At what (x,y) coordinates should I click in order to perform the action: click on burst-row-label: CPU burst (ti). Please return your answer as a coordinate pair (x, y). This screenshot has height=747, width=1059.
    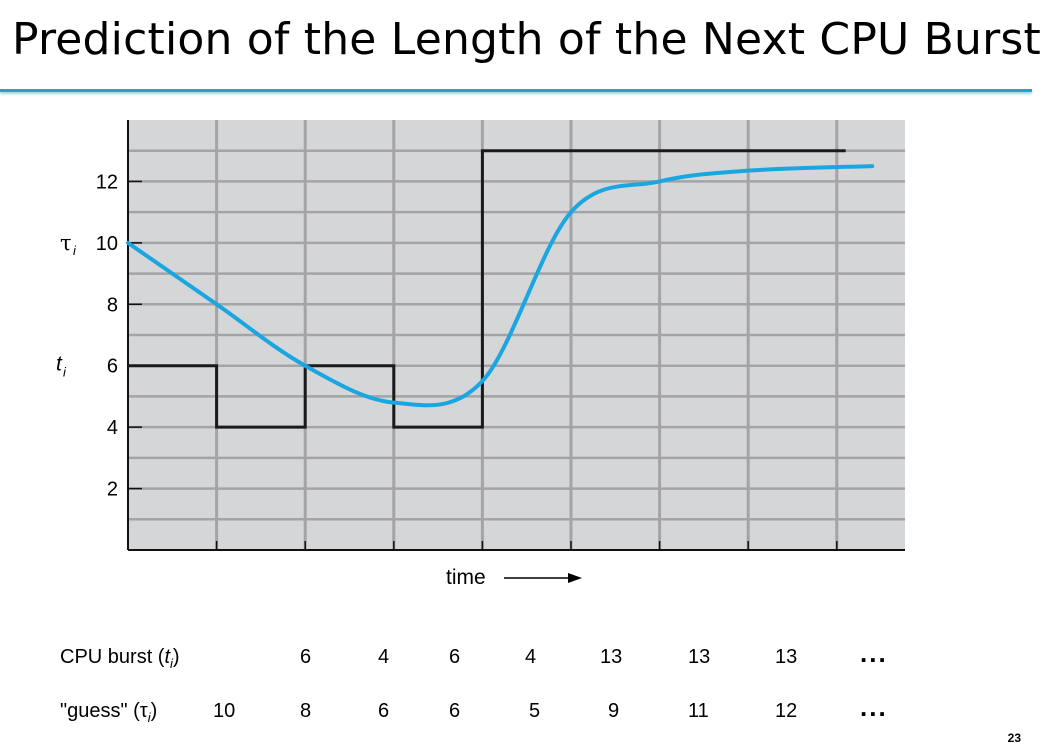
    Looking at the image, I should click on (120, 658).